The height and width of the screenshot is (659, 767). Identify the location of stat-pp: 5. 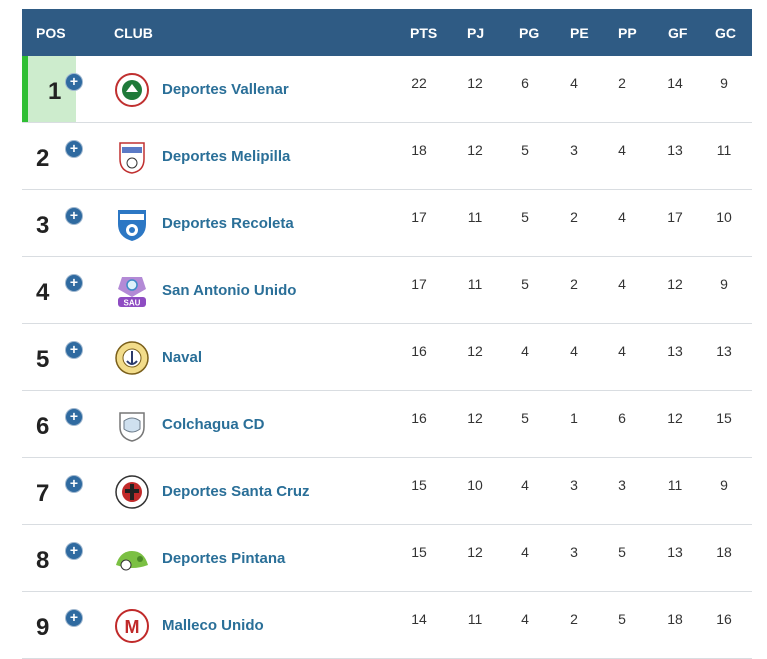
(622, 619).